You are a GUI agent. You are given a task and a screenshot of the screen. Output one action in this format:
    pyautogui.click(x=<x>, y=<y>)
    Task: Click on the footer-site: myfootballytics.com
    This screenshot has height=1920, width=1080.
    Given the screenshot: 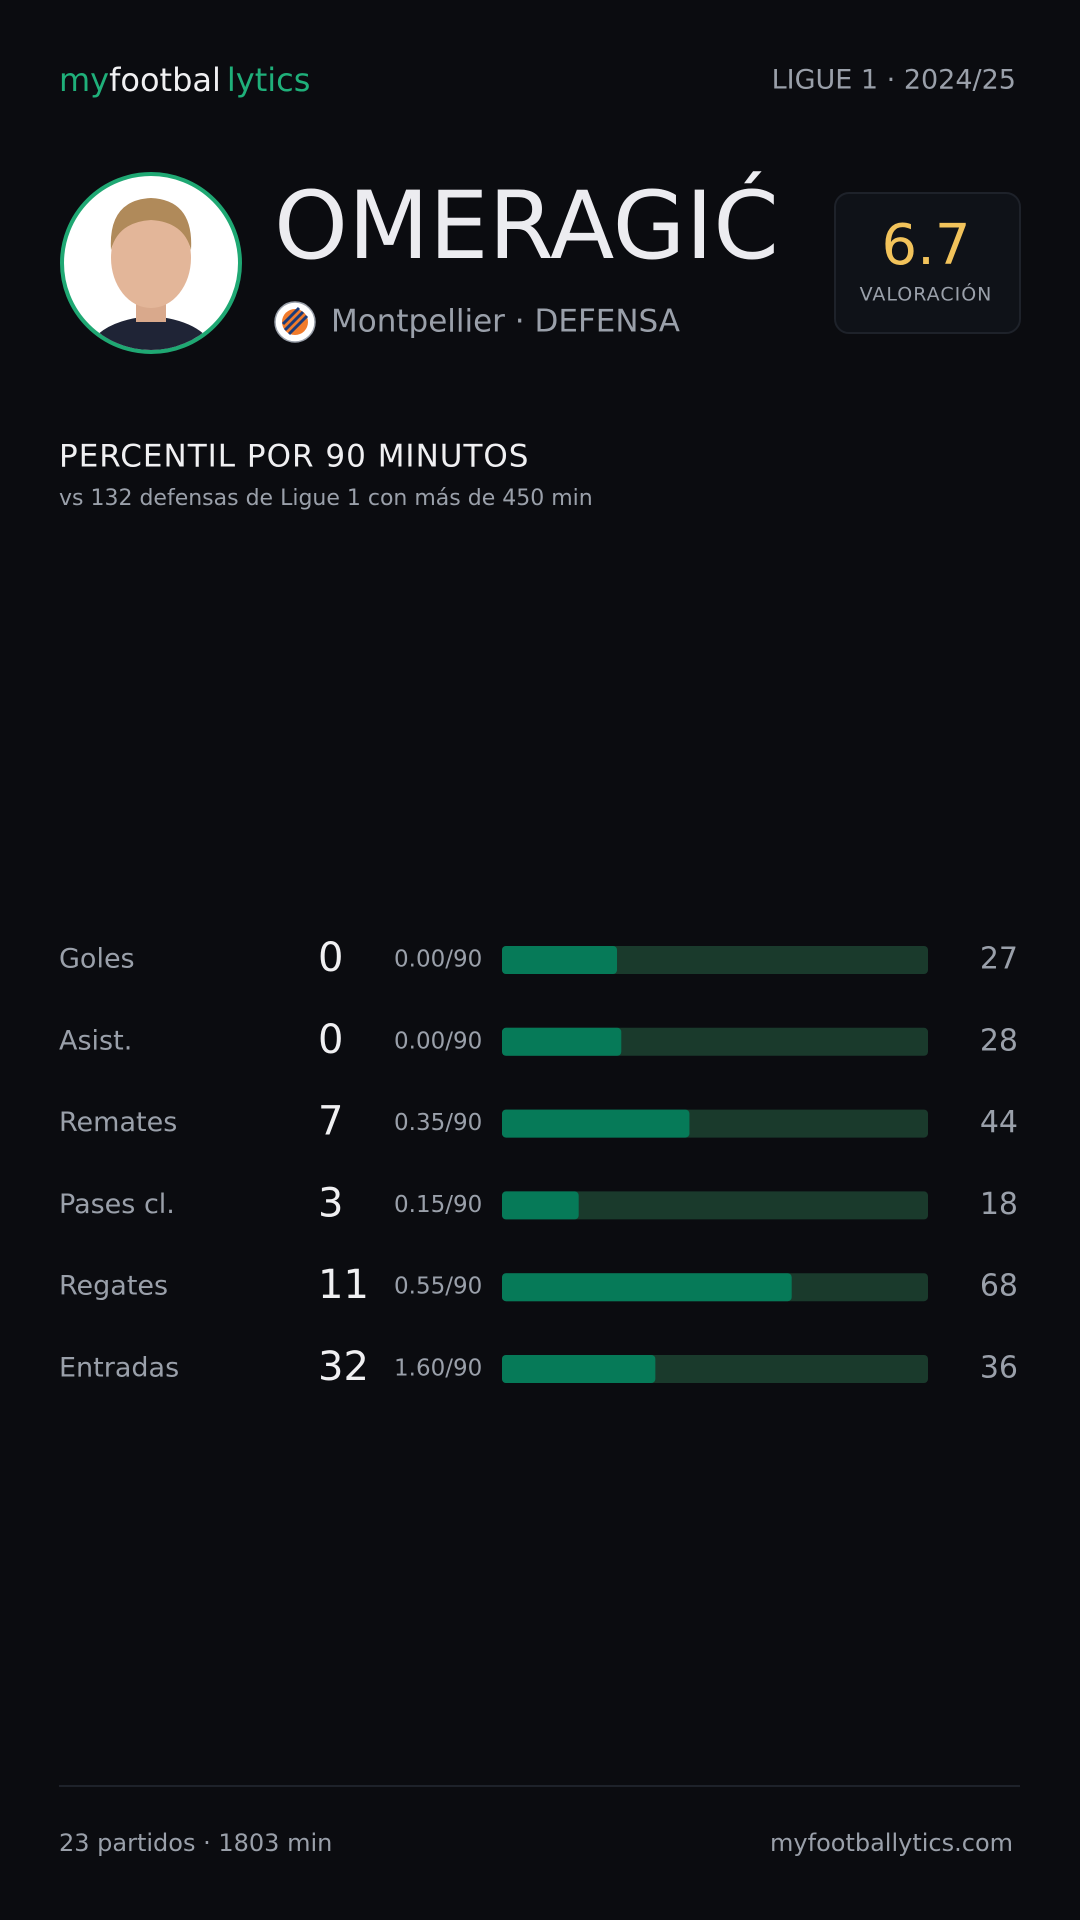 What is the action you would take?
    pyautogui.click(x=891, y=1843)
    